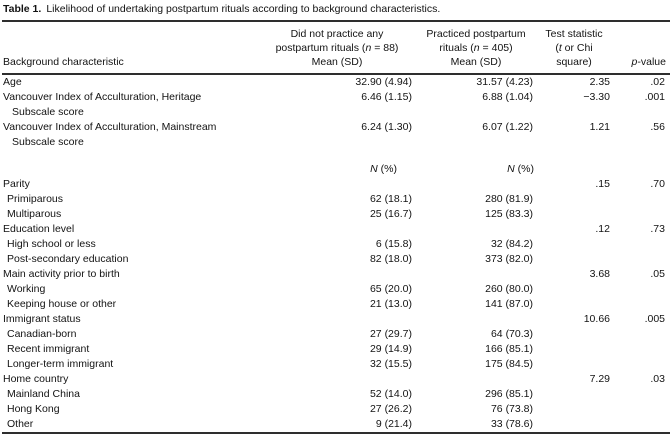  I want to click on value-cell-group2: 280 (81.9), so click(509, 199).